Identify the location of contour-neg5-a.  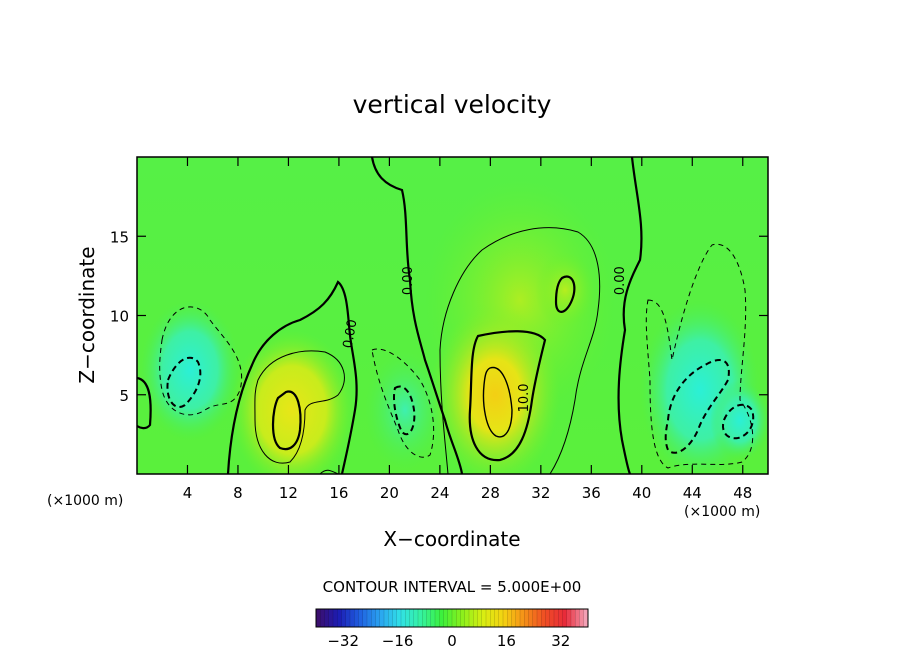
(201, 361).